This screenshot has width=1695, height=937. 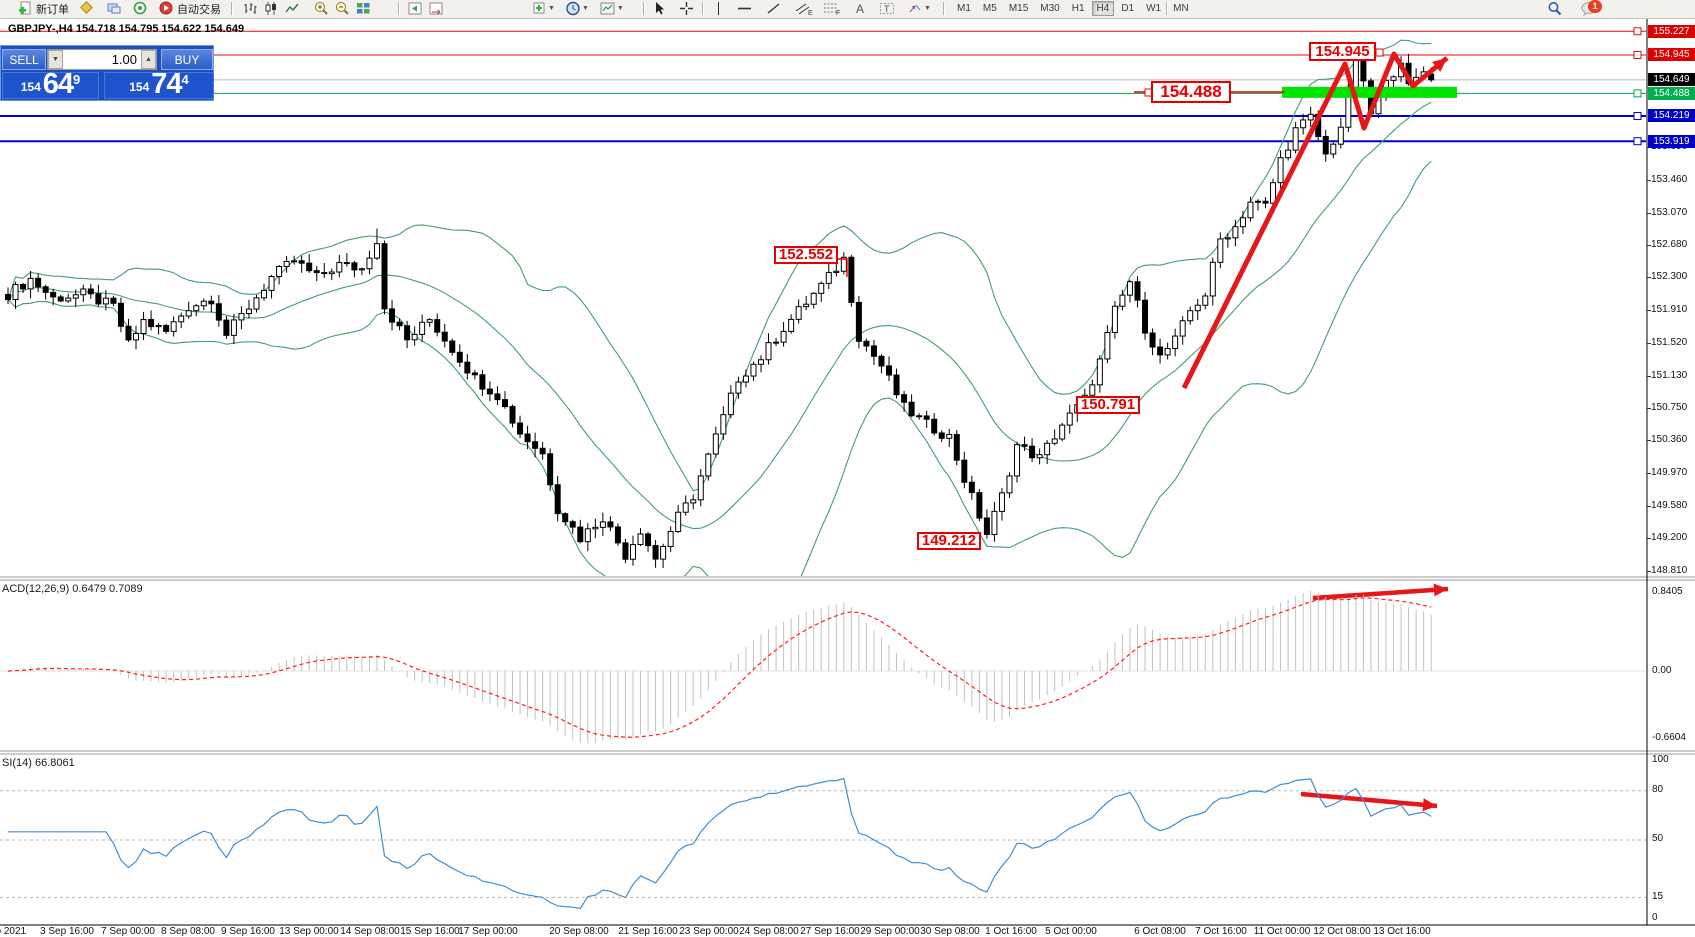 I want to click on volume-increase-button: ▲, so click(x=148, y=59).